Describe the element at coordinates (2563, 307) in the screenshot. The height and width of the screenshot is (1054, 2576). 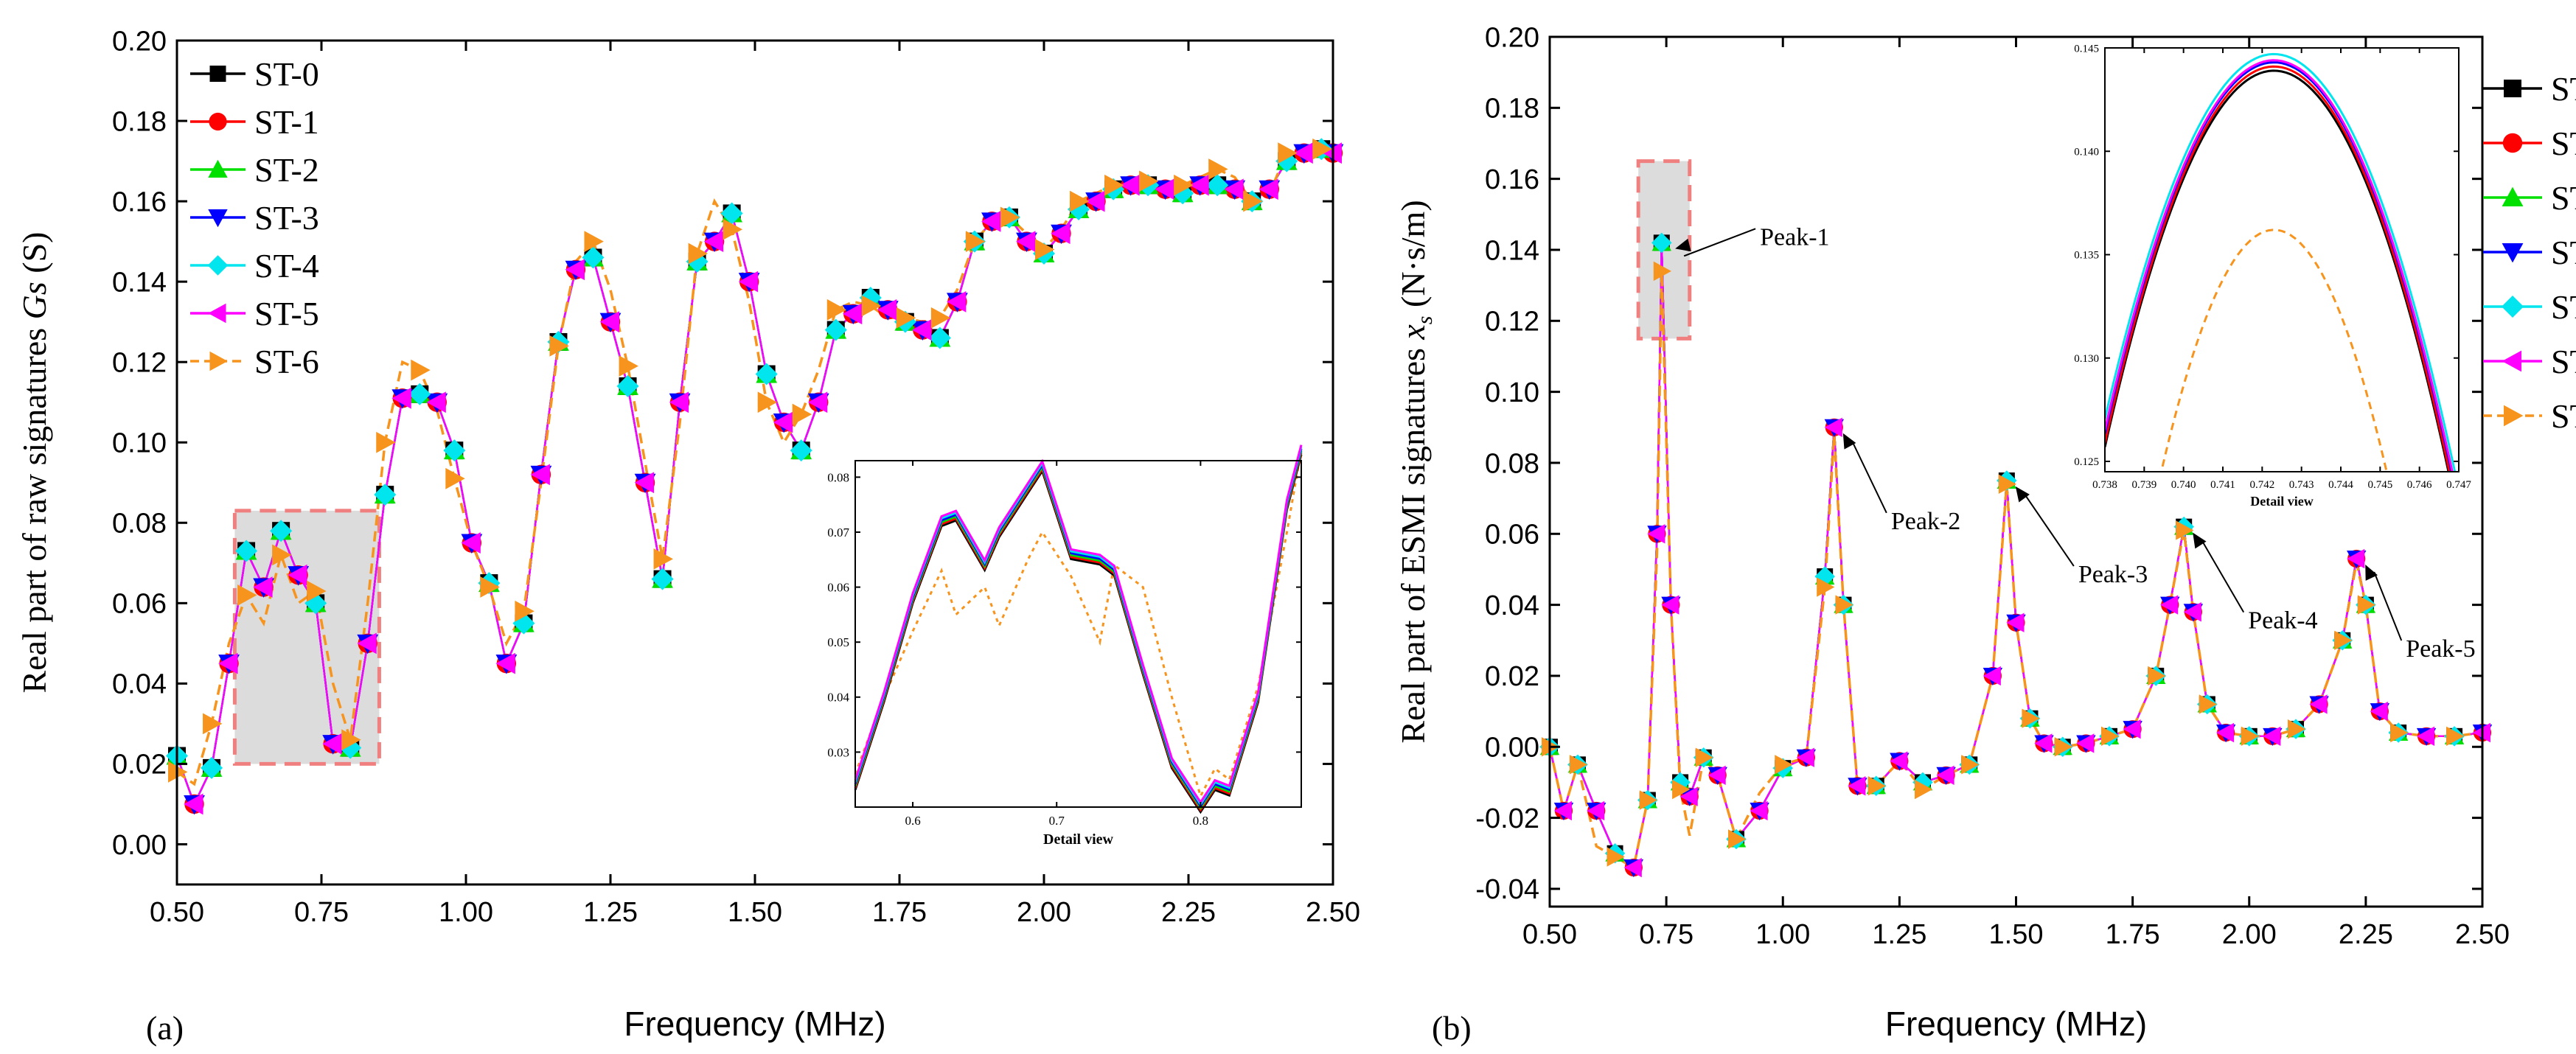
I see `legend-label-ST-4: ST-4` at that location.